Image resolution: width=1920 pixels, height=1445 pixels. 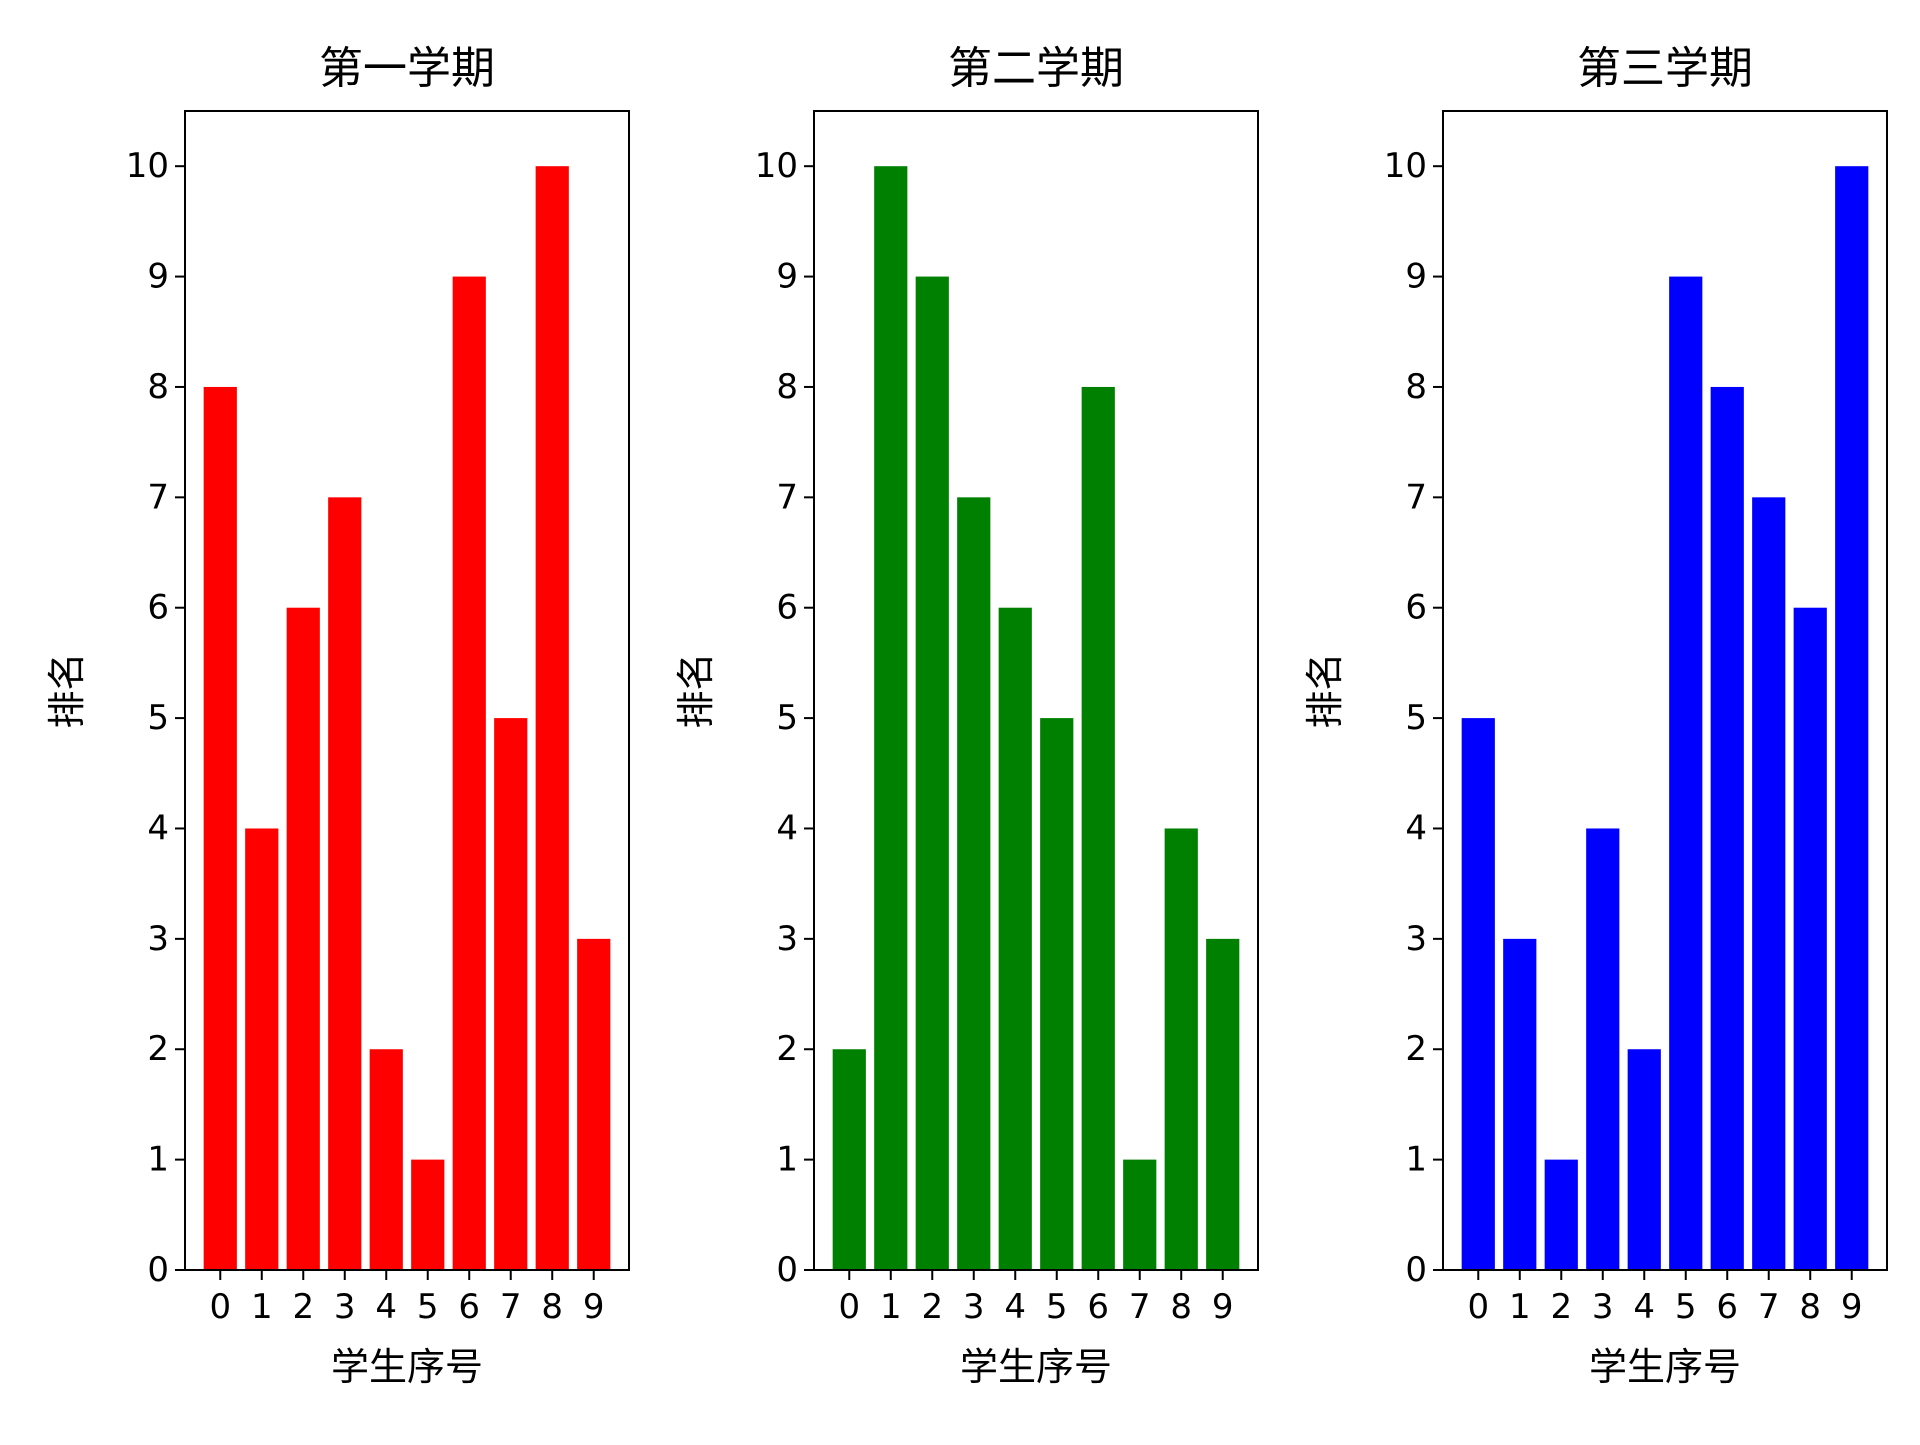 I want to click on chart-title: 第二学期, so click(x=1036, y=68).